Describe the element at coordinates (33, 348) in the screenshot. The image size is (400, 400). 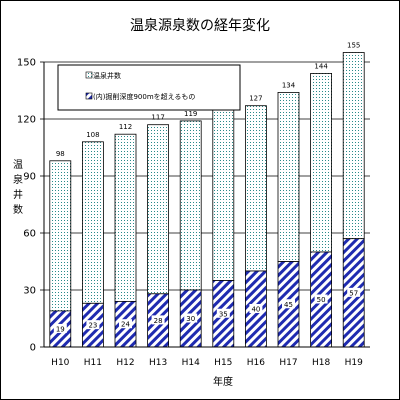
I see `y-tick-label: 0` at that location.